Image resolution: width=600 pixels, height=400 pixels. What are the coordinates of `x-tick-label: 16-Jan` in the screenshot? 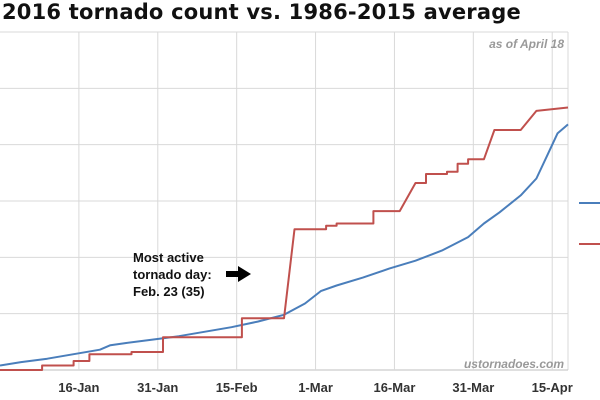 It's located at (78, 387).